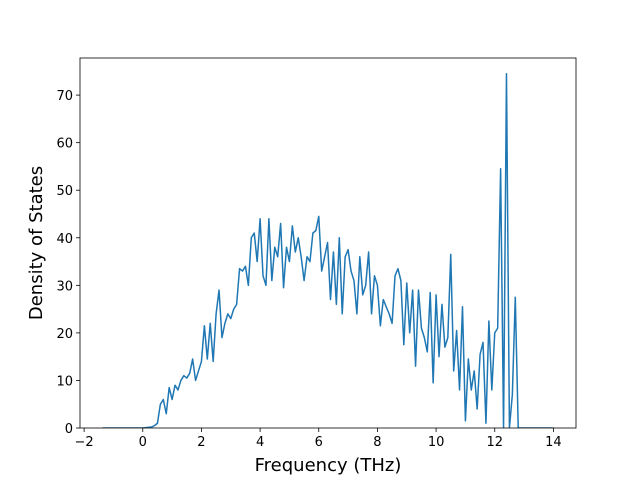 This screenshot has width=640, height=480. What do you see at coordinates (494, 442) in the screenshot?
I see `x-tick-label: 12` at bounding box center [494, 442].